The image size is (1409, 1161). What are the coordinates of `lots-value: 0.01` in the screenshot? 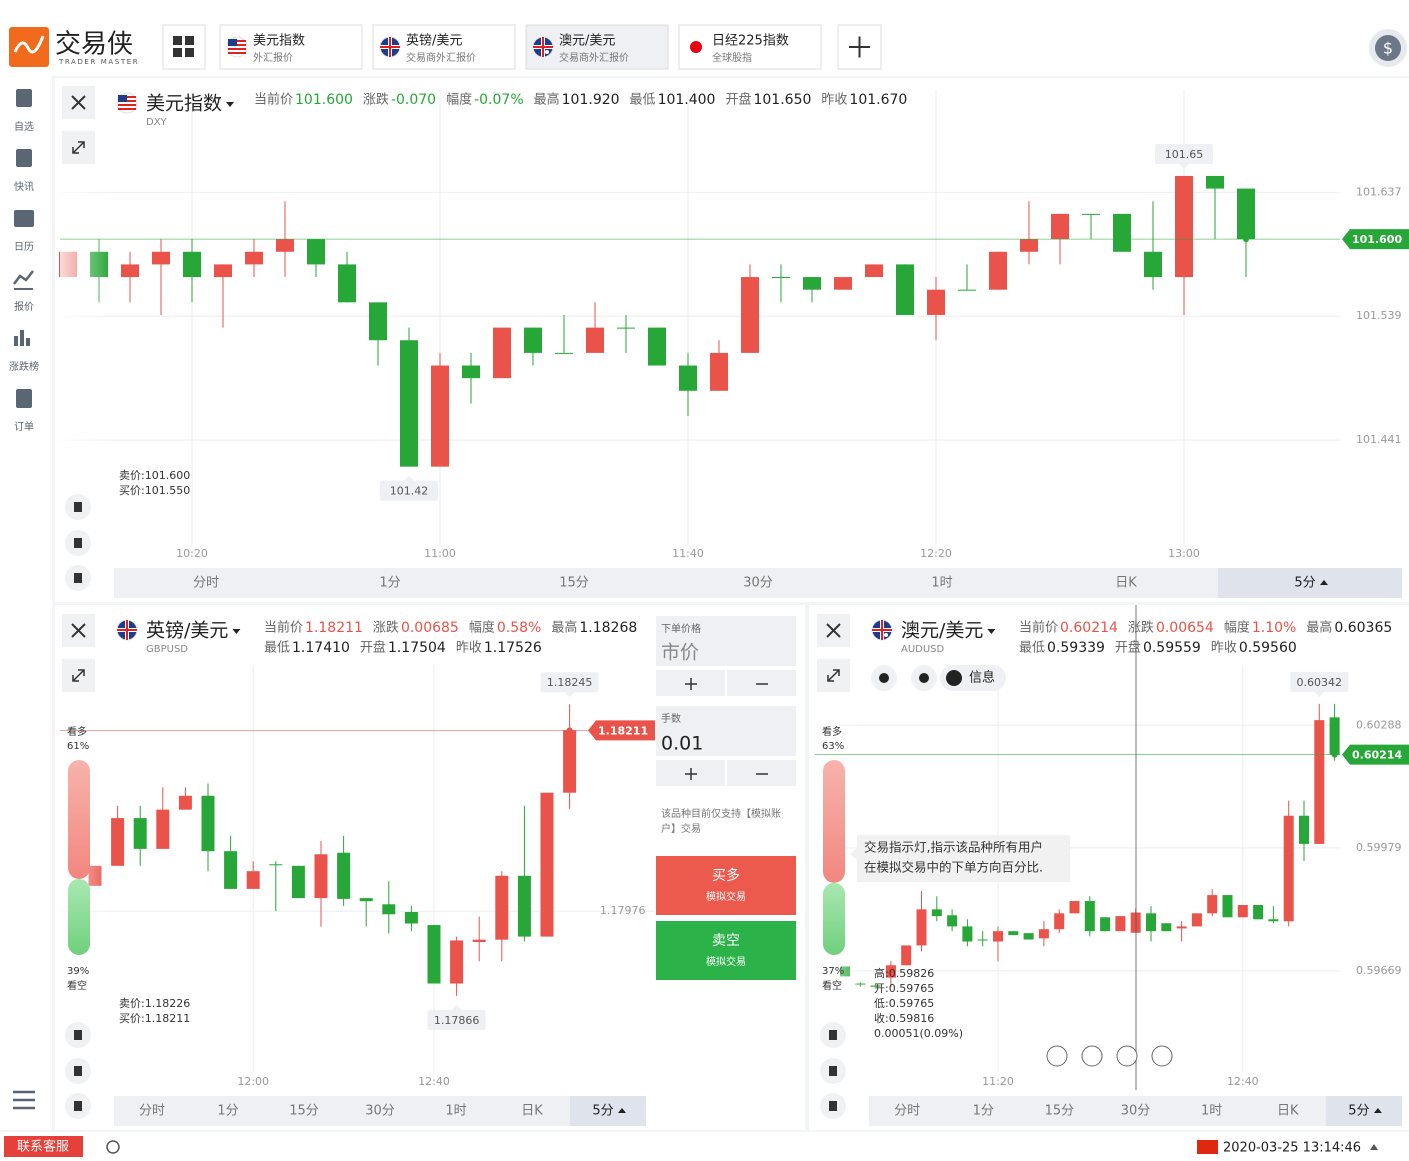 It's located at (682, 744).